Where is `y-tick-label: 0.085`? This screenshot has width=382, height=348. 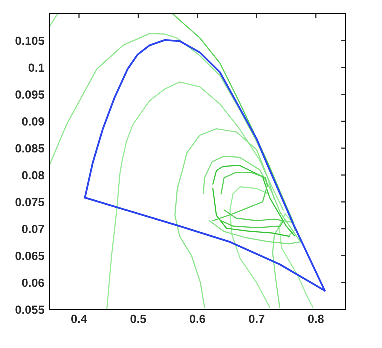 y-tick-label: 0.085 is located at coordinates (30, 148).